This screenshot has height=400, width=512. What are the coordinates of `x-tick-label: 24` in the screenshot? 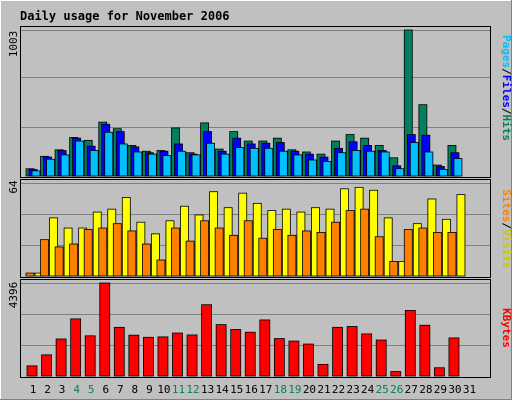 It's located at (368, 389).